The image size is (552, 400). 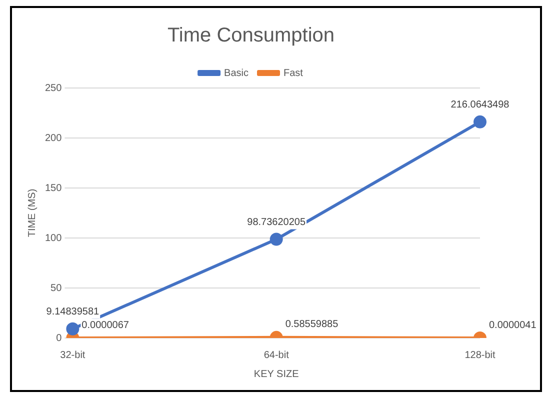 I want to click on data-label: 0.58559885, so click(x=312, y=324).